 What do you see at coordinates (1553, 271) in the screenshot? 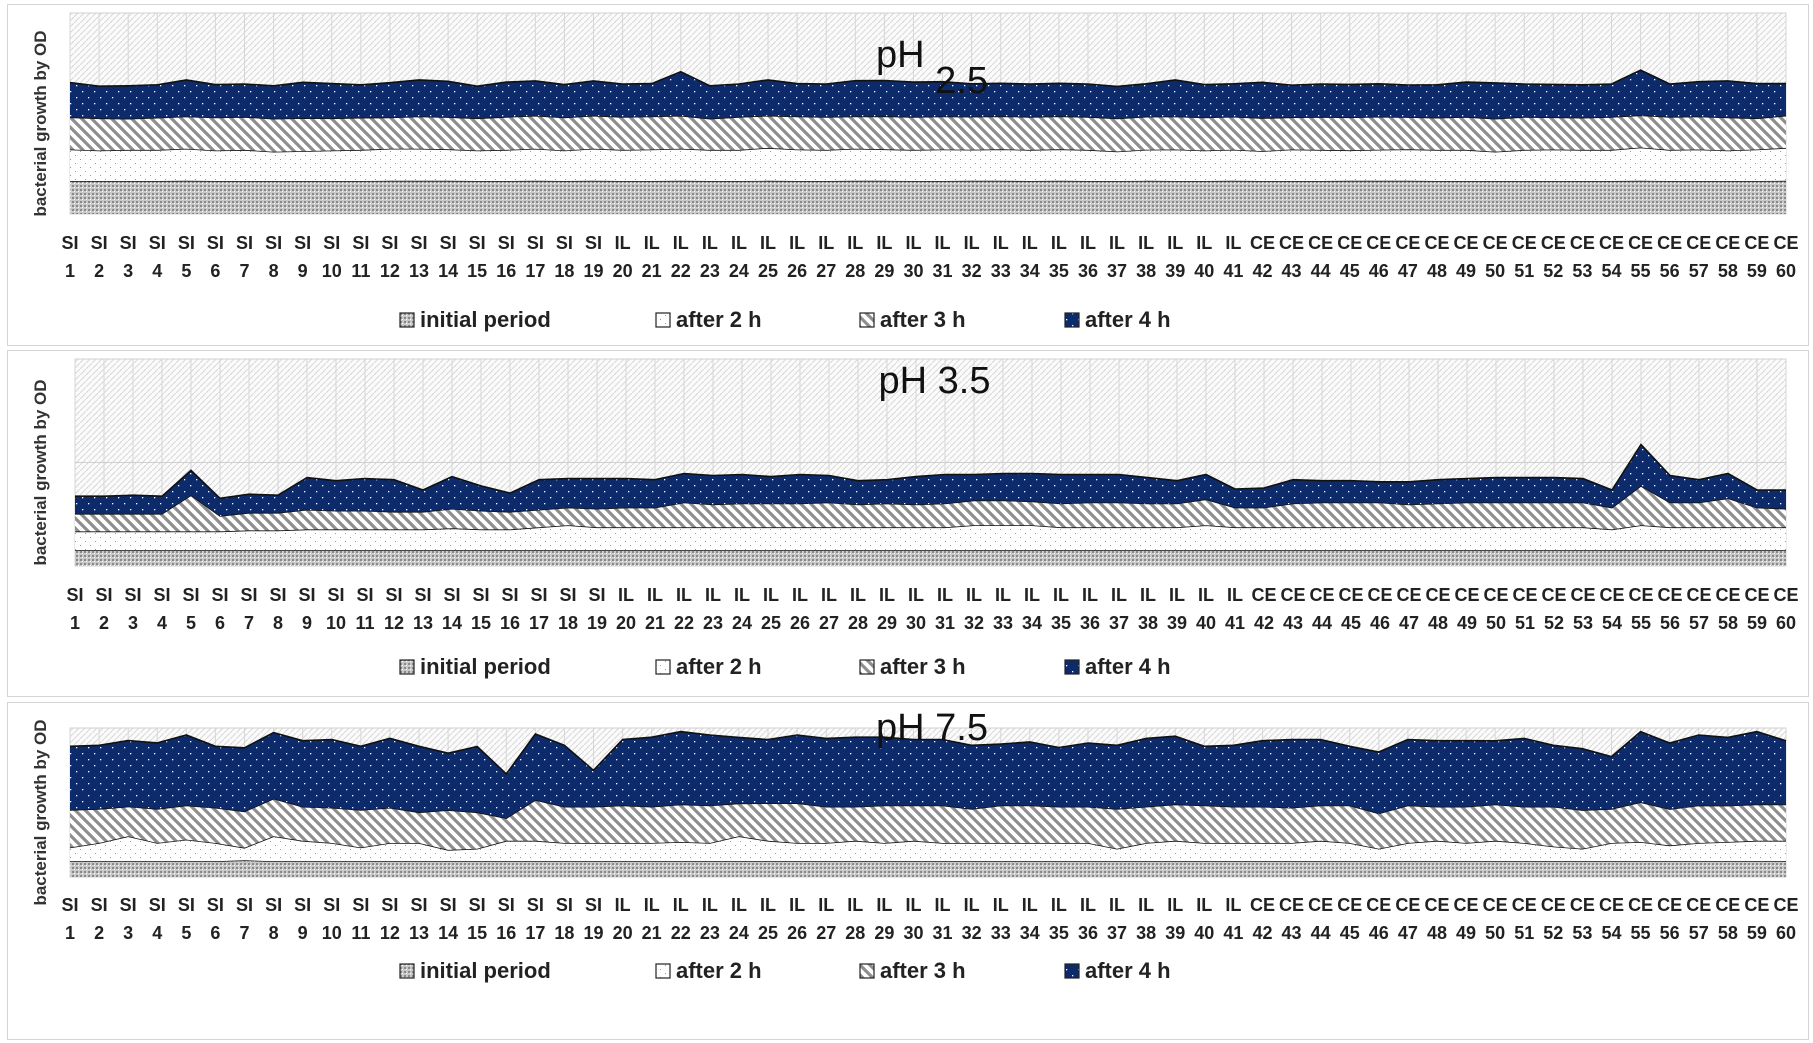
I see `x-tick-number: 52` at bounding box center [1553, 271].